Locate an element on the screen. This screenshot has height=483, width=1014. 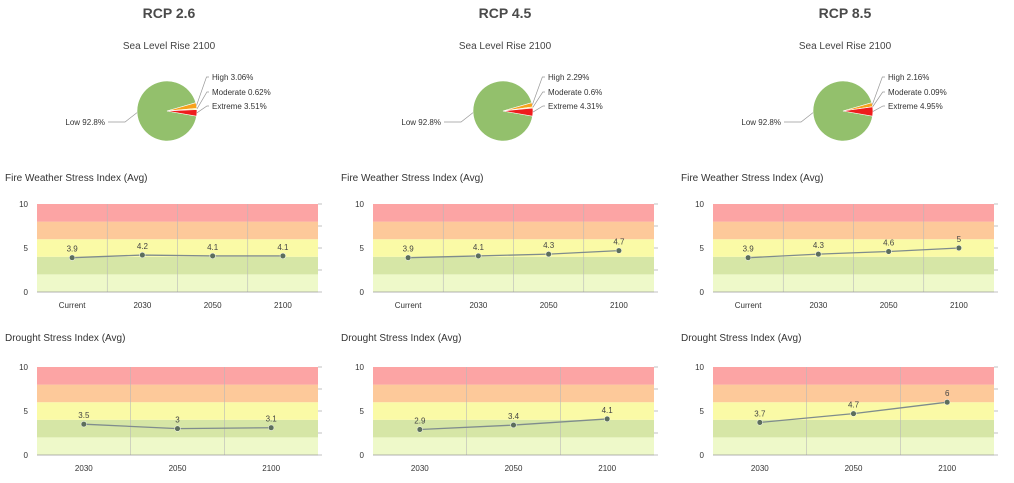
drought-index-chart: 0 5 10 2030 2050 2100 3.5 3 3.1 is located at coordinates (170, 418).